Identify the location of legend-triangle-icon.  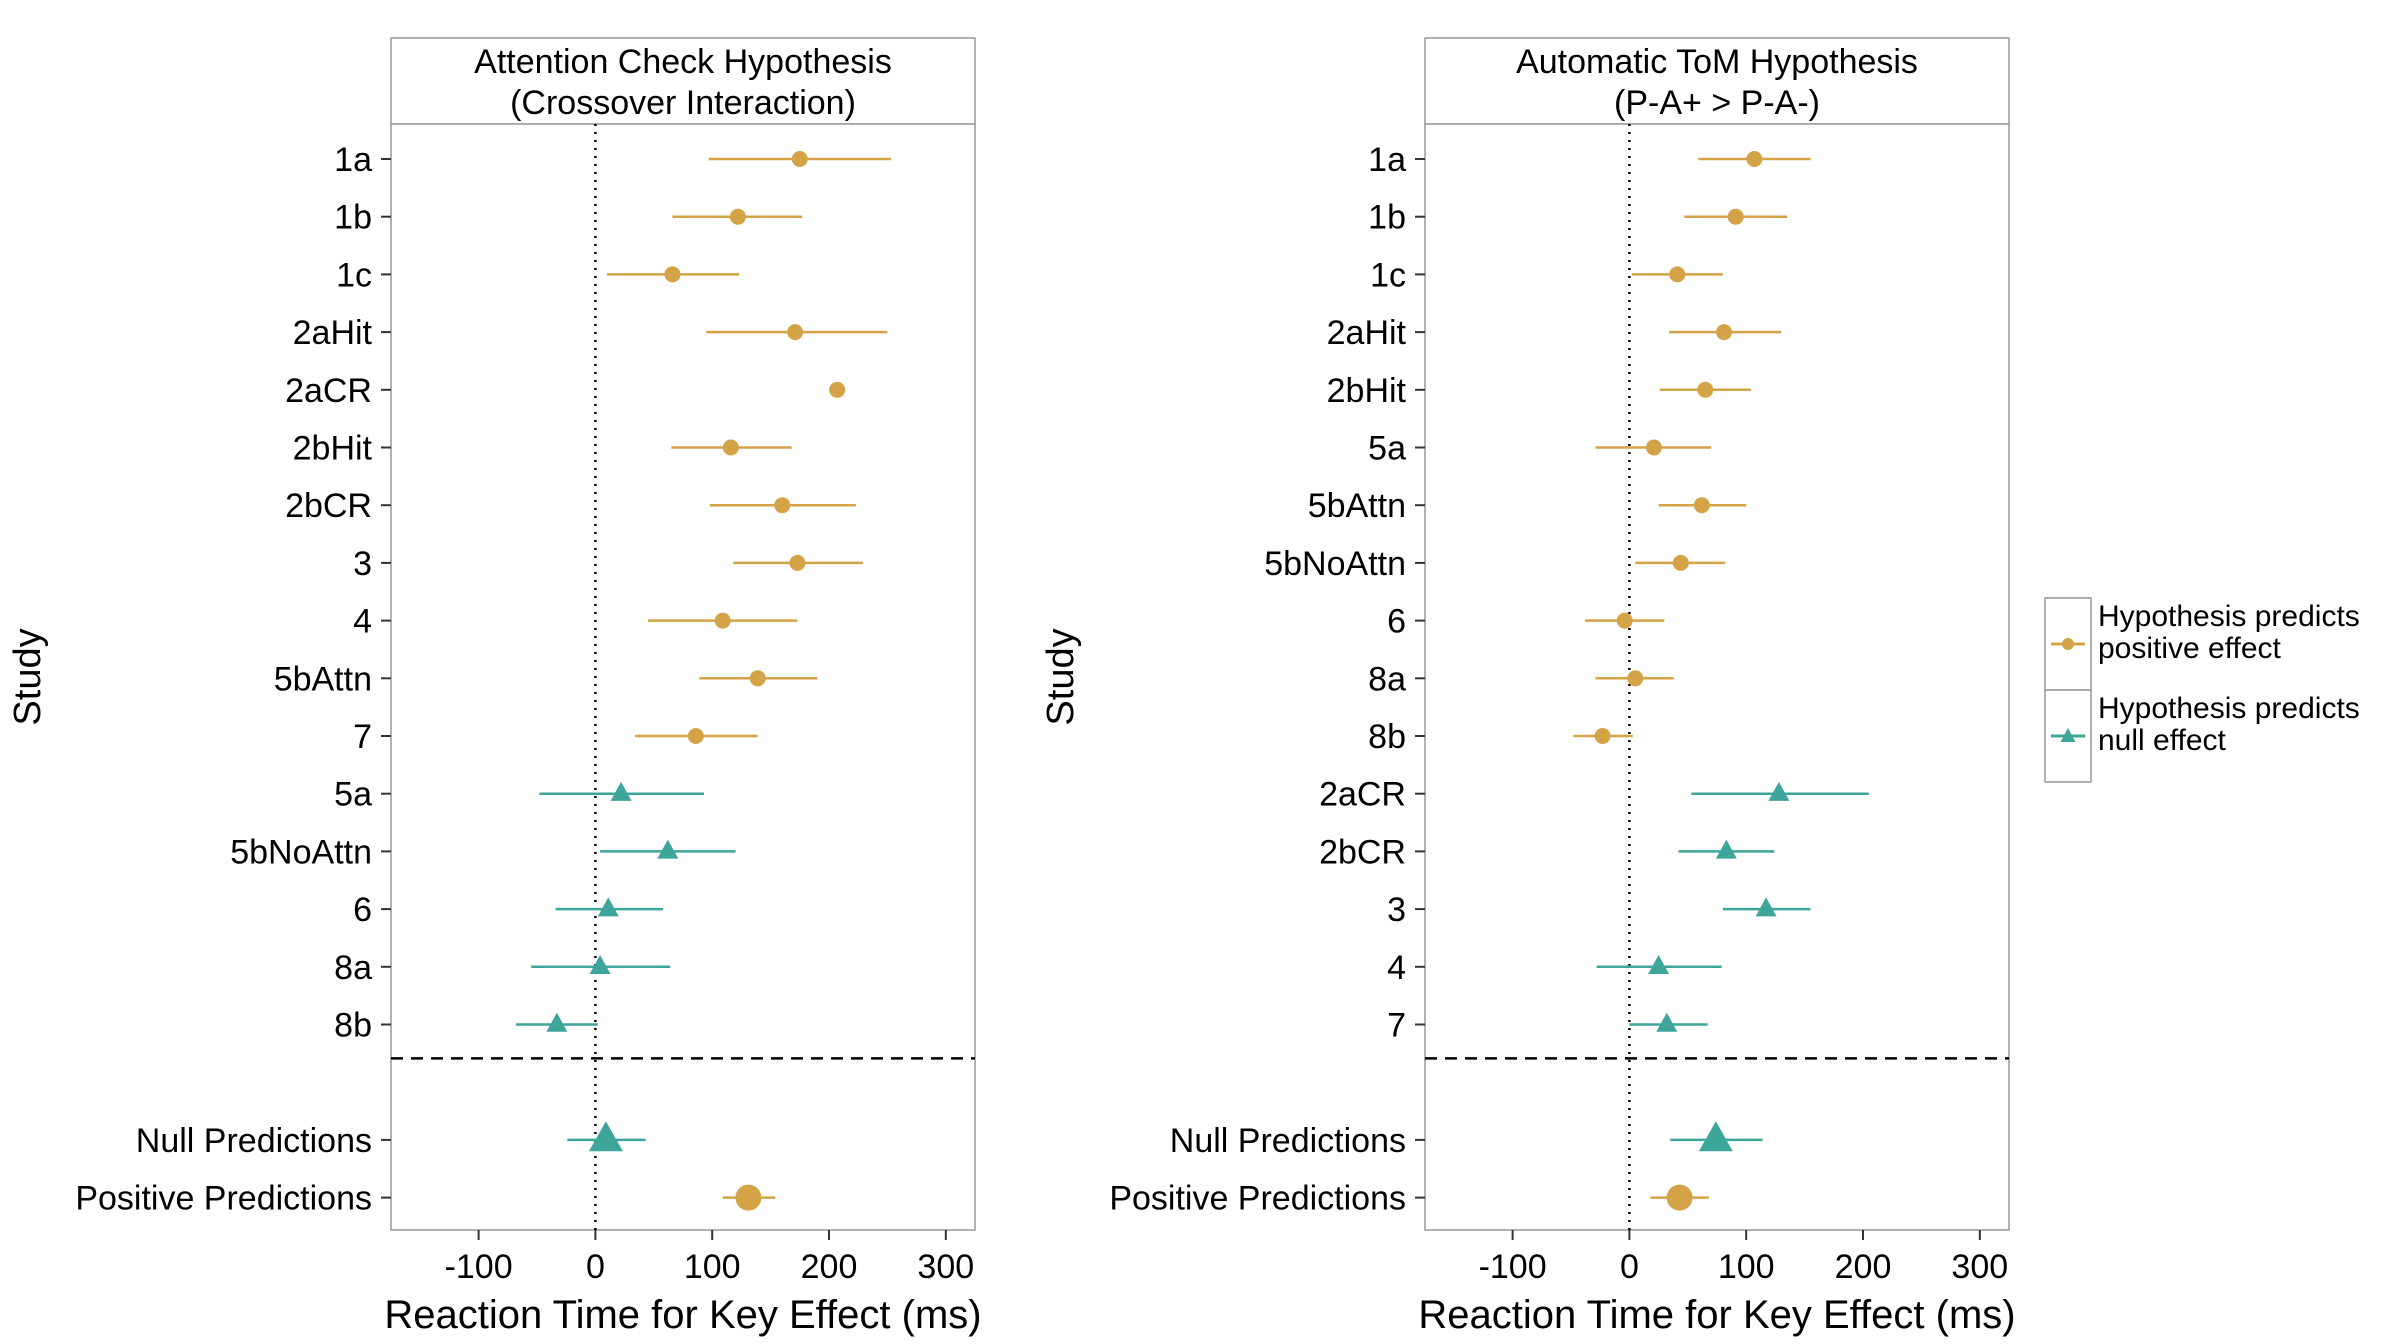
(2068, 735).